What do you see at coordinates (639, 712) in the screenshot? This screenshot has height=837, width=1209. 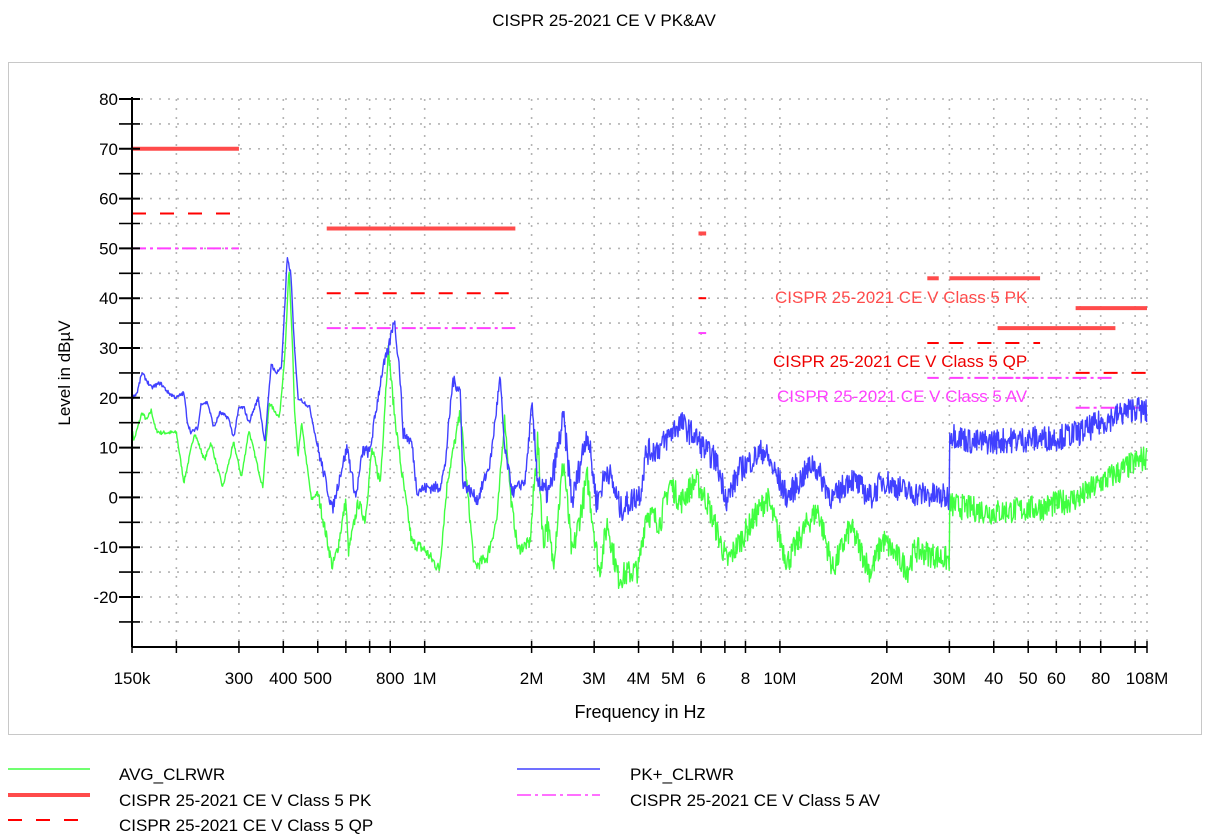 I see `x-axis-label: Frequency in Hz` at bounding box center [639, 712].